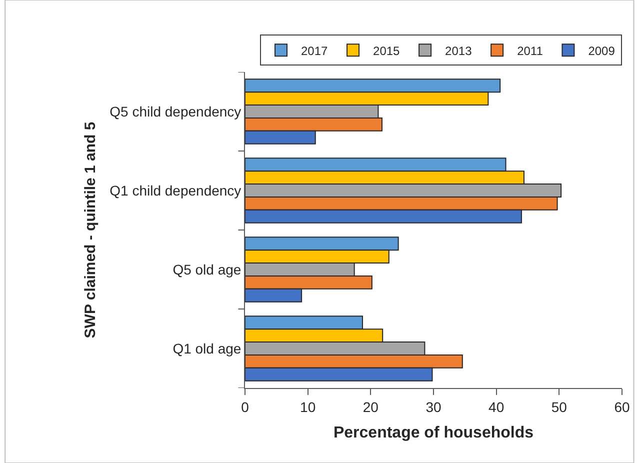 The height and width of the screenshot is (463, 642). Describe the element at coordinates (434, 406) in the screenshot. I see `x-tick-label: 30` at that location.